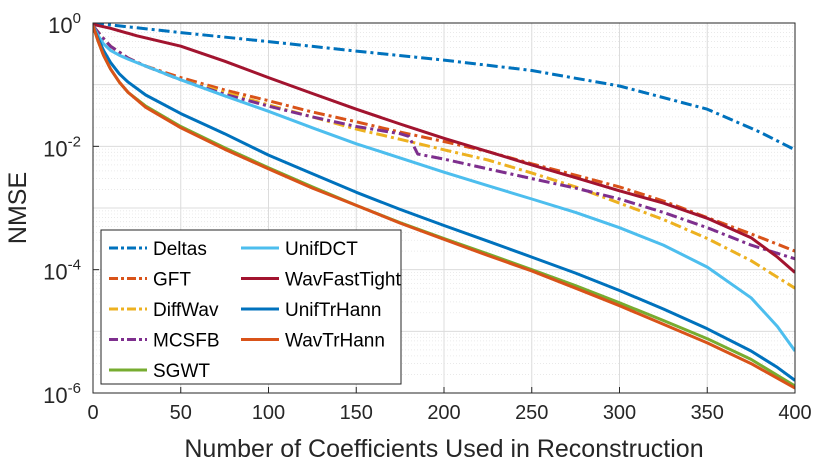 The height and width of the screenshot is (465, 830). What do you see at coordinates (186, 310) in the screenshot?
I see `legend-label: DiffWav` at bounding box center [186, 310].